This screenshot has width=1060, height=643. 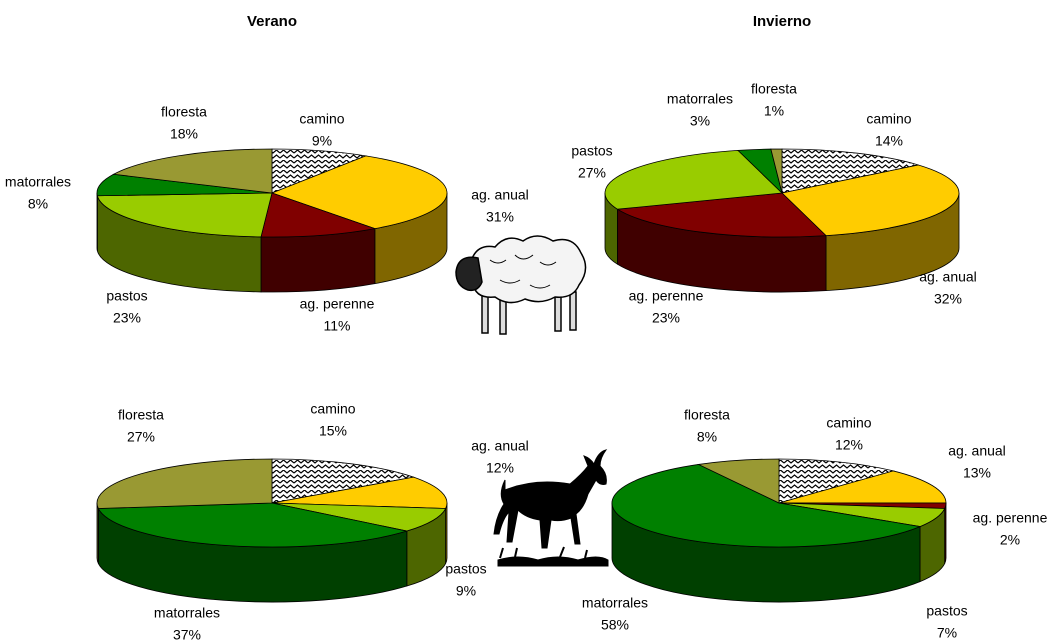 What do you see at coordinates (1010, 540) in the screenshot?
I see `slice-value-label: 2%` at bounding box center [1010, 540].